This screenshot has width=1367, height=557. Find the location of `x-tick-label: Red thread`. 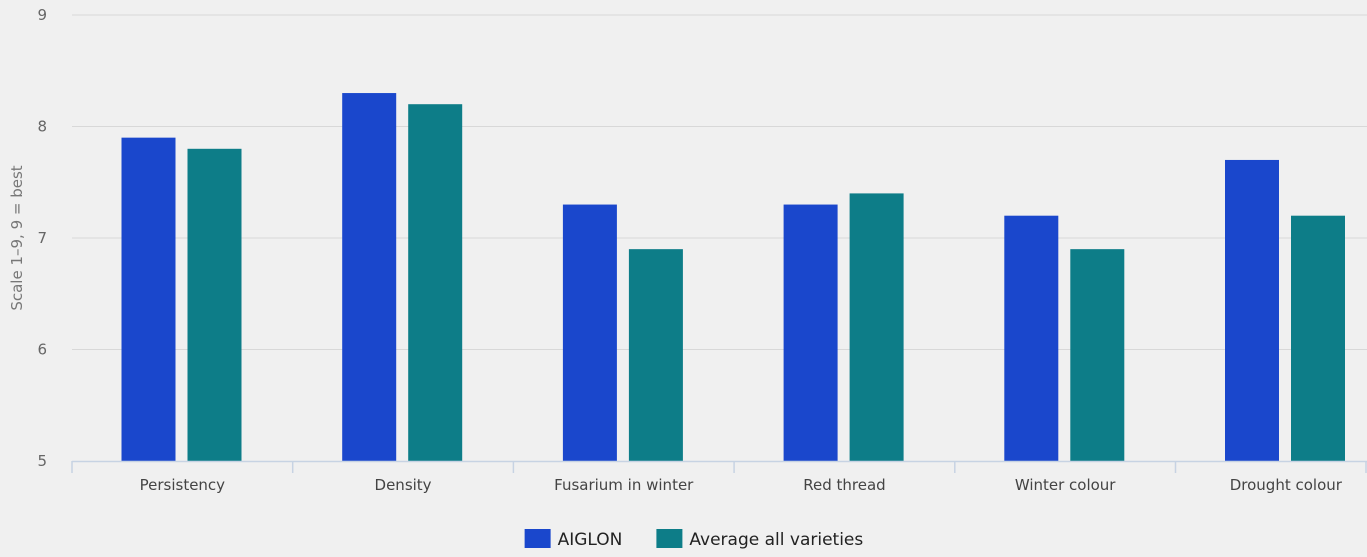

x-tick-label: Red thread is located at coordinates (844, 485).